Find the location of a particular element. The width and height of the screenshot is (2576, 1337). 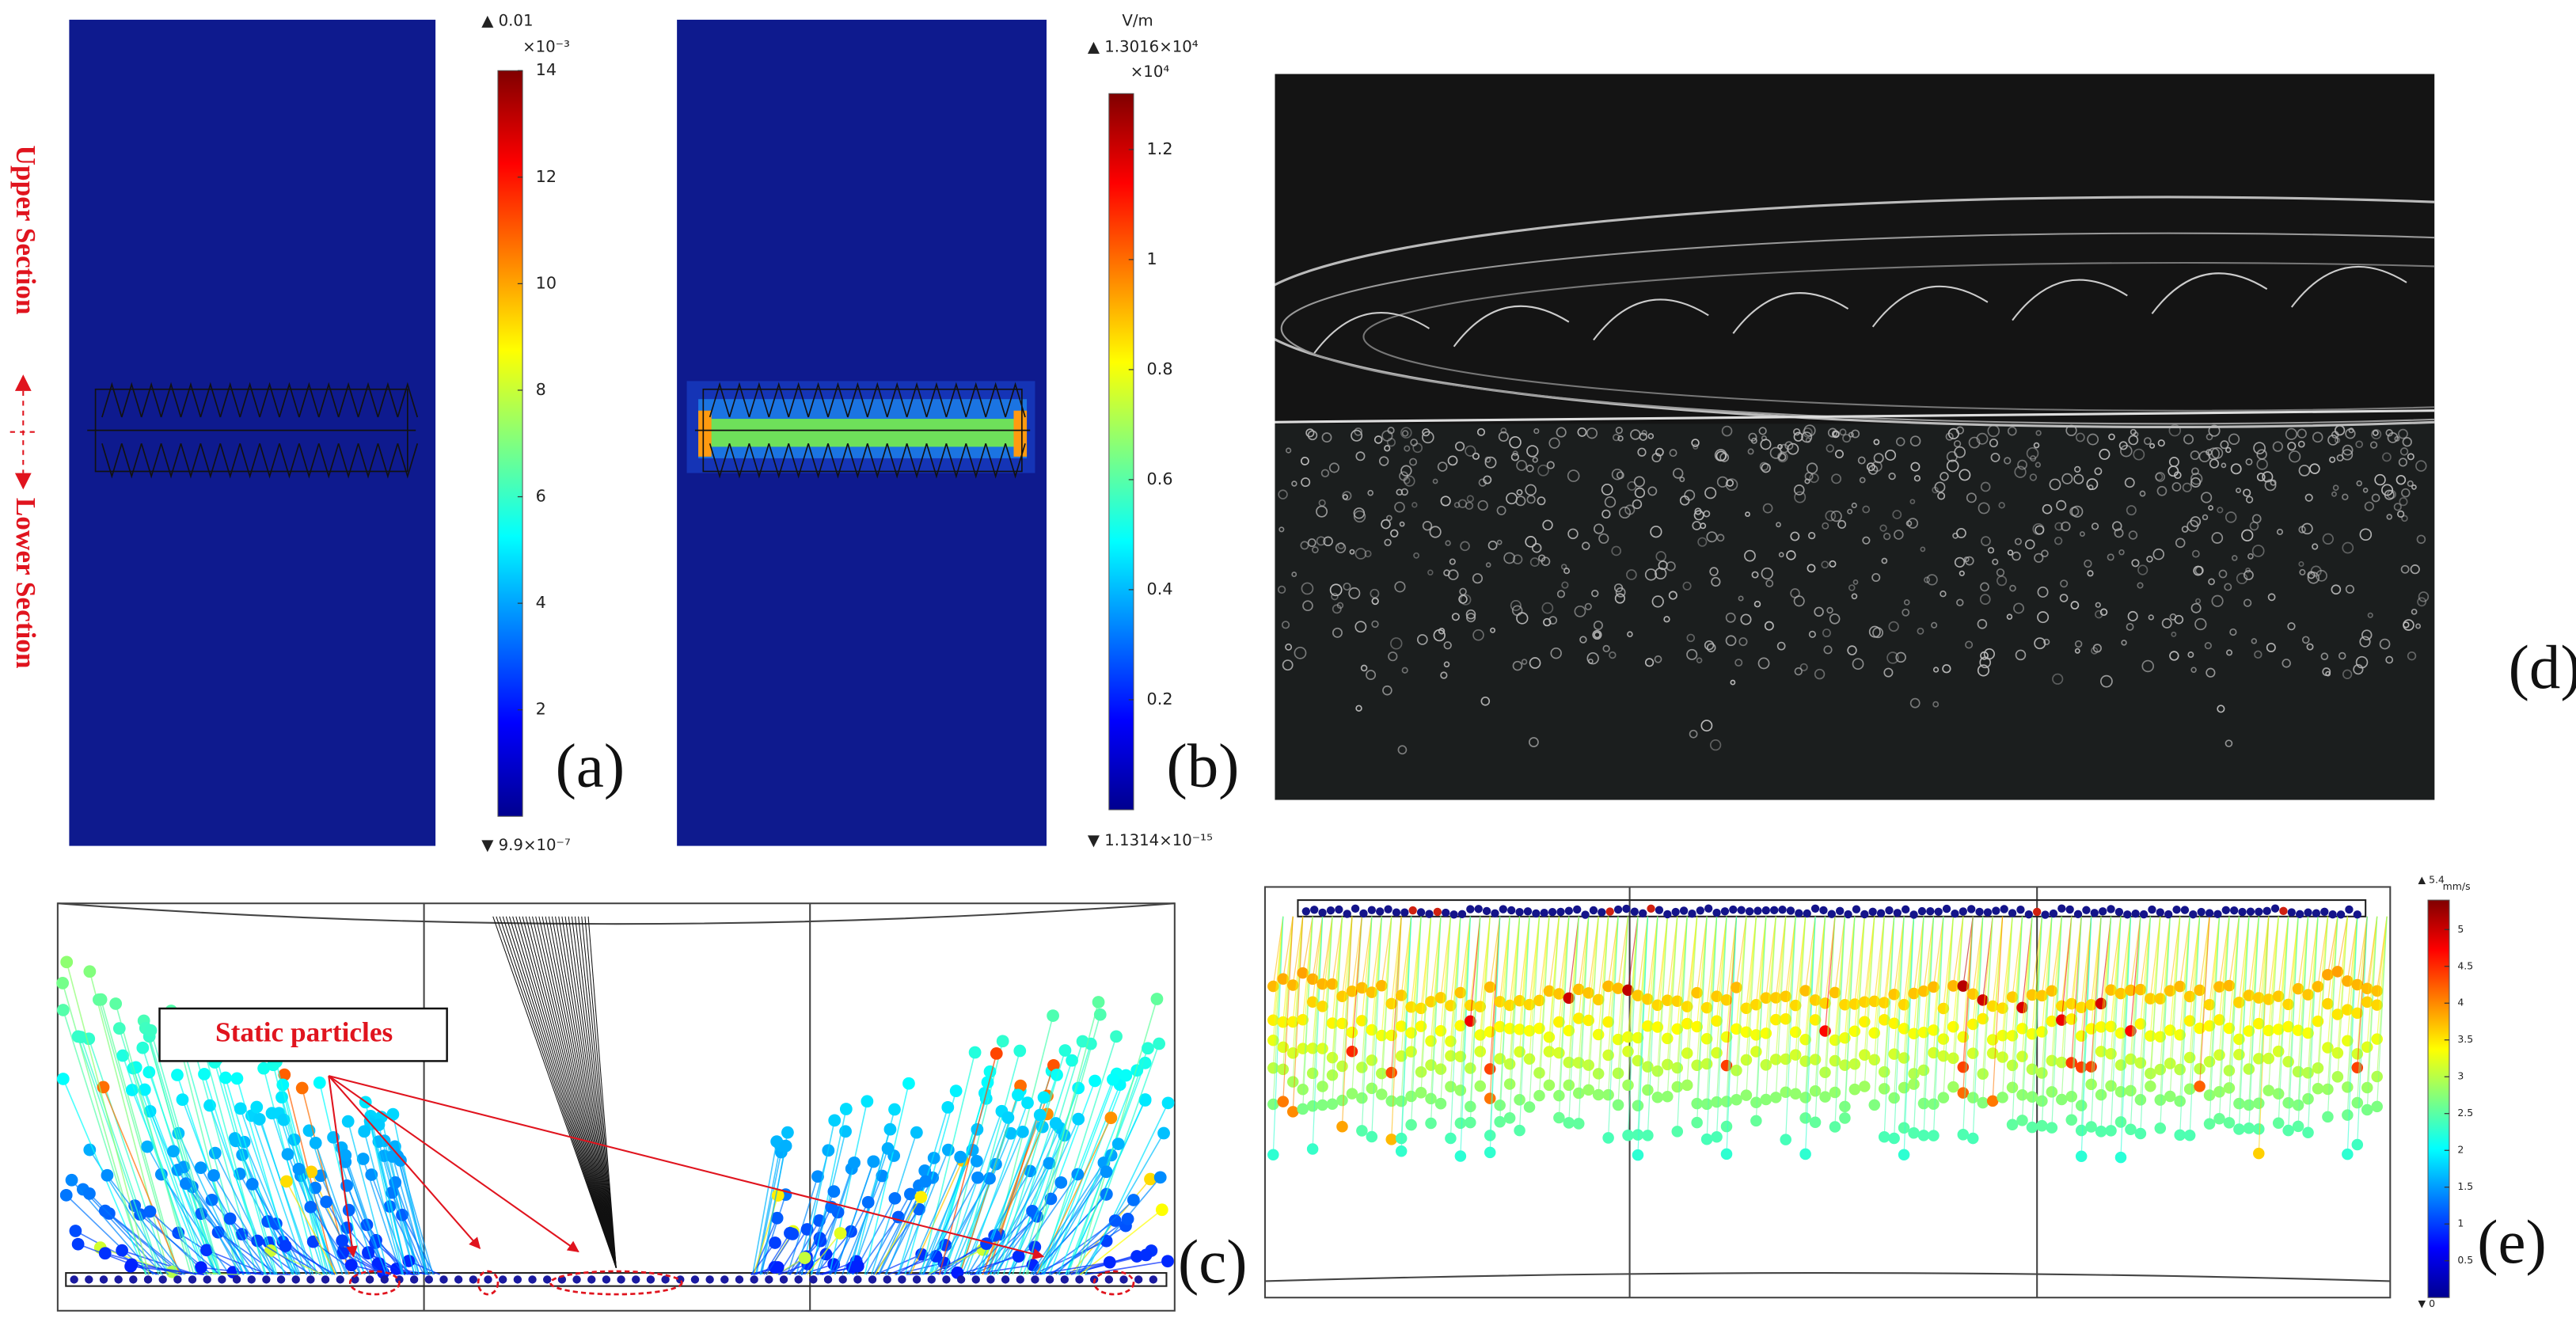

annotation-arrow is located at coordinates (453, 1163).